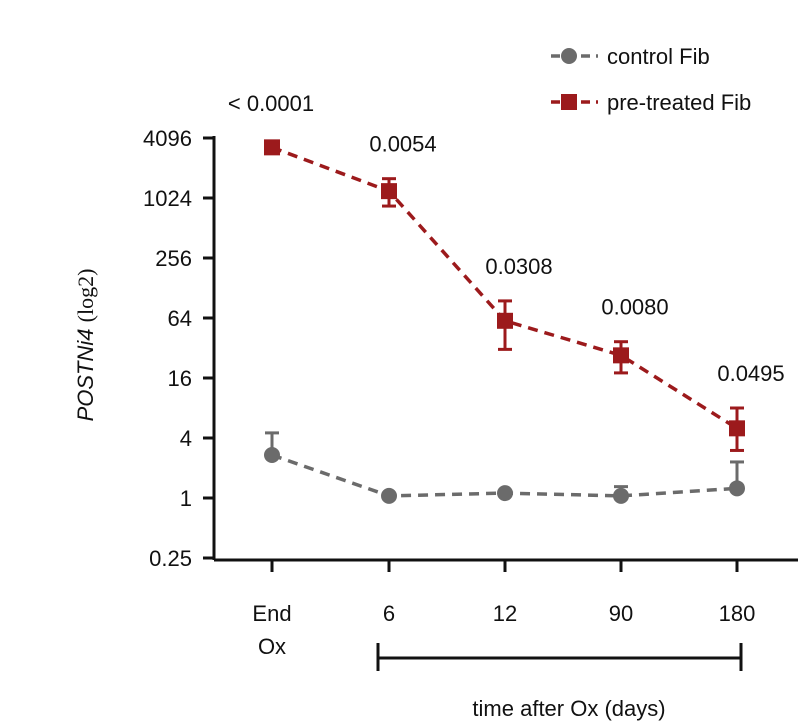 Image resolution: width=811 pixels, height=726 pixels. What do you see at coordinates (505, 613) in the screenshot?
I see `x-tick-label: 12` at bounding box center [505, 613].